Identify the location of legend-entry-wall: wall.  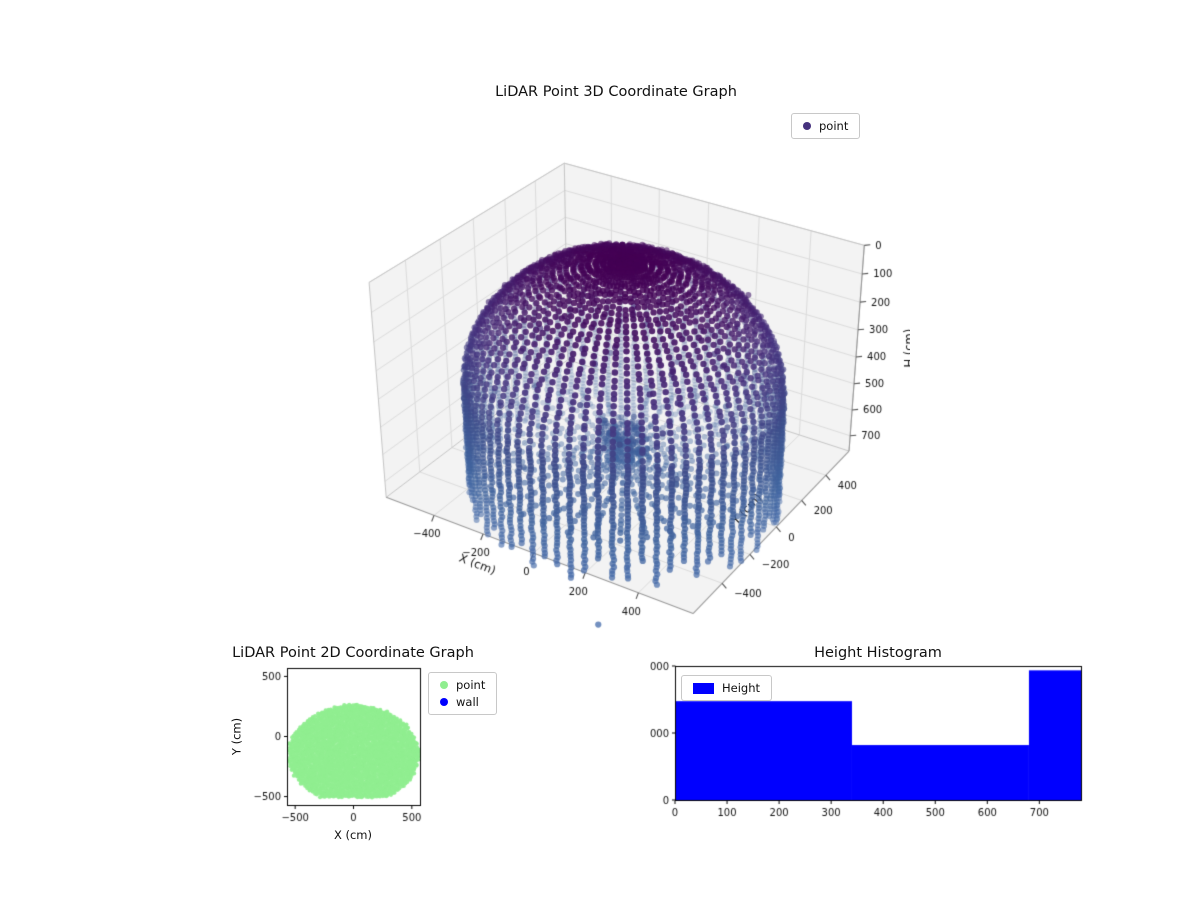
(462, 702).